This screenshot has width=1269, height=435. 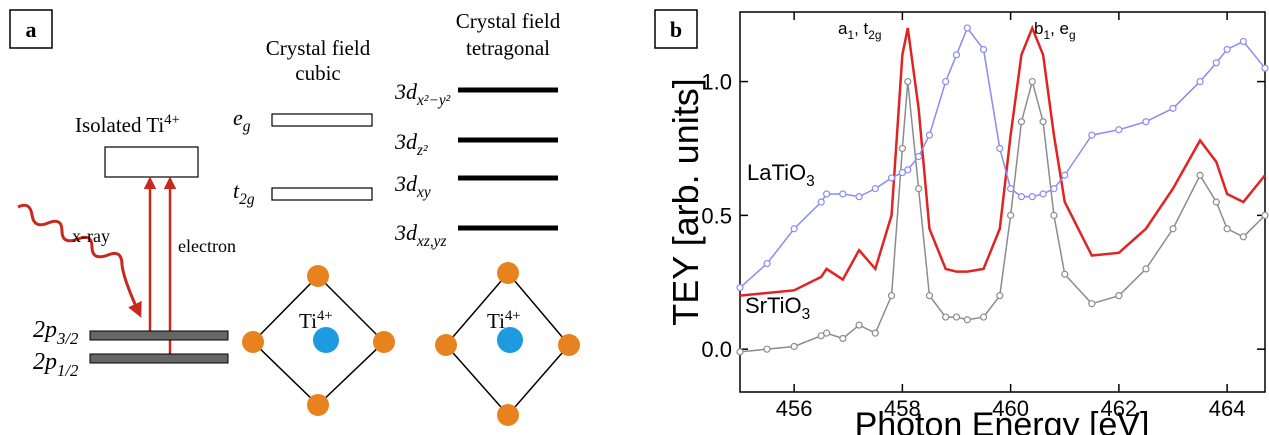 I want to click on annotation: a1, t2g, so click(x=860, y=30).